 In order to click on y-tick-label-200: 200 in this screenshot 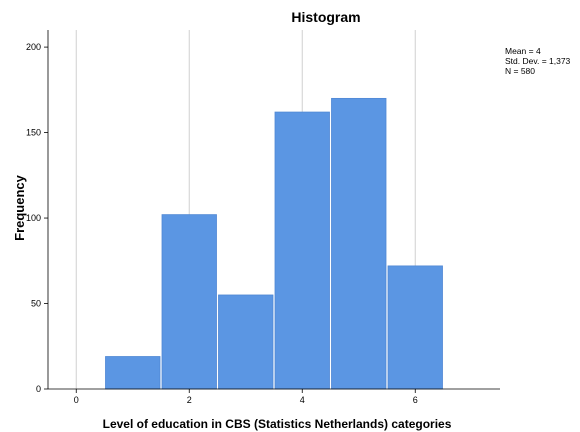, I will do `click(33, 47)`.